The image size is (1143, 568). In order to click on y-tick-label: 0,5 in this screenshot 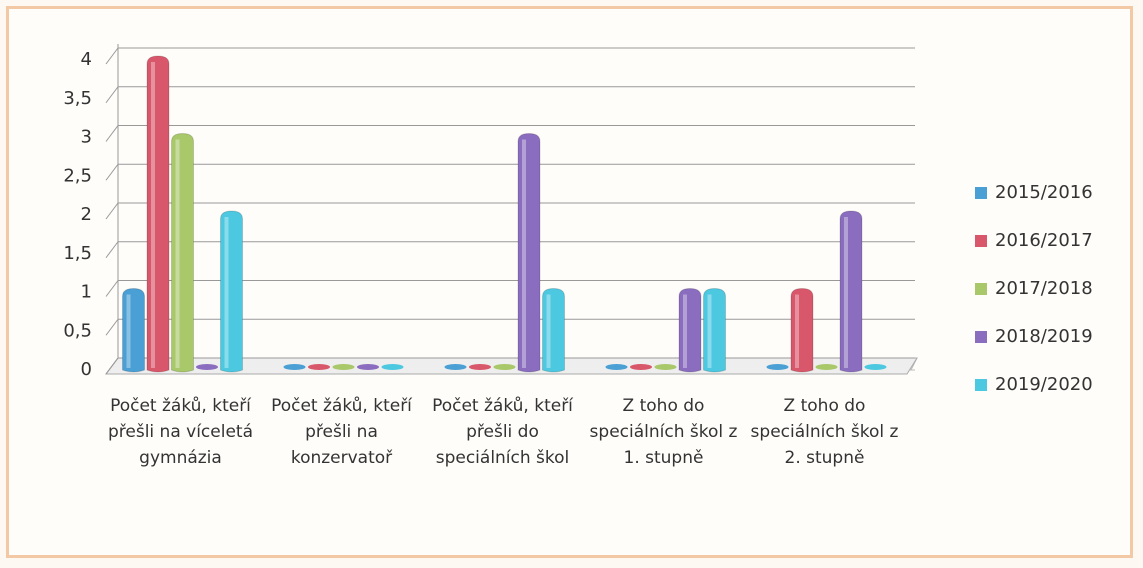, I will do `click(77, 330)`.